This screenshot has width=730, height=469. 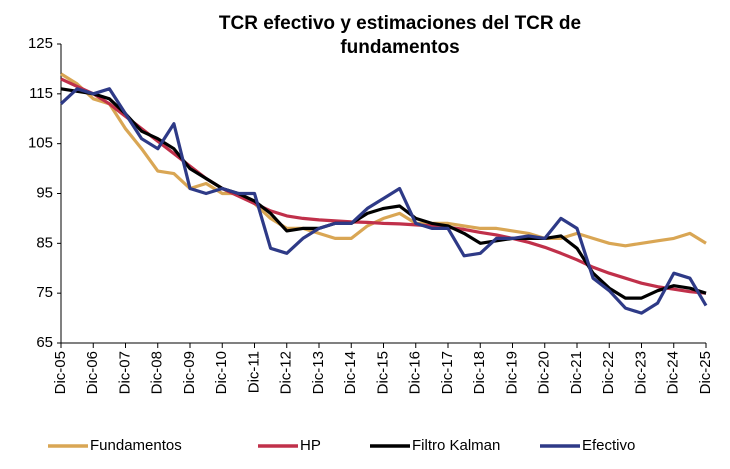 I want to click on x-tick-label: Dic-22, so click(x=608, y=372).